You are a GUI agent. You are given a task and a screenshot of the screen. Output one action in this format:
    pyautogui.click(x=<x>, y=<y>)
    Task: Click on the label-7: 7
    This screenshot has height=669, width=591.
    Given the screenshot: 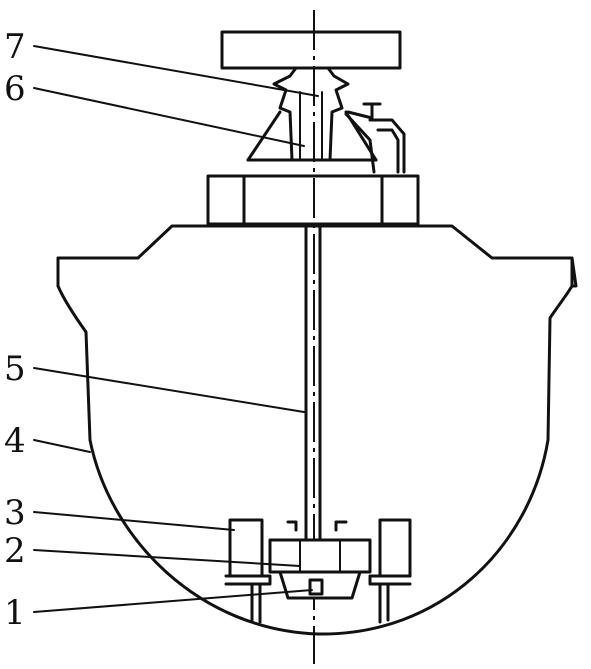 What is the action you would take?
    pyautogui.click(x=15, y=47)
    